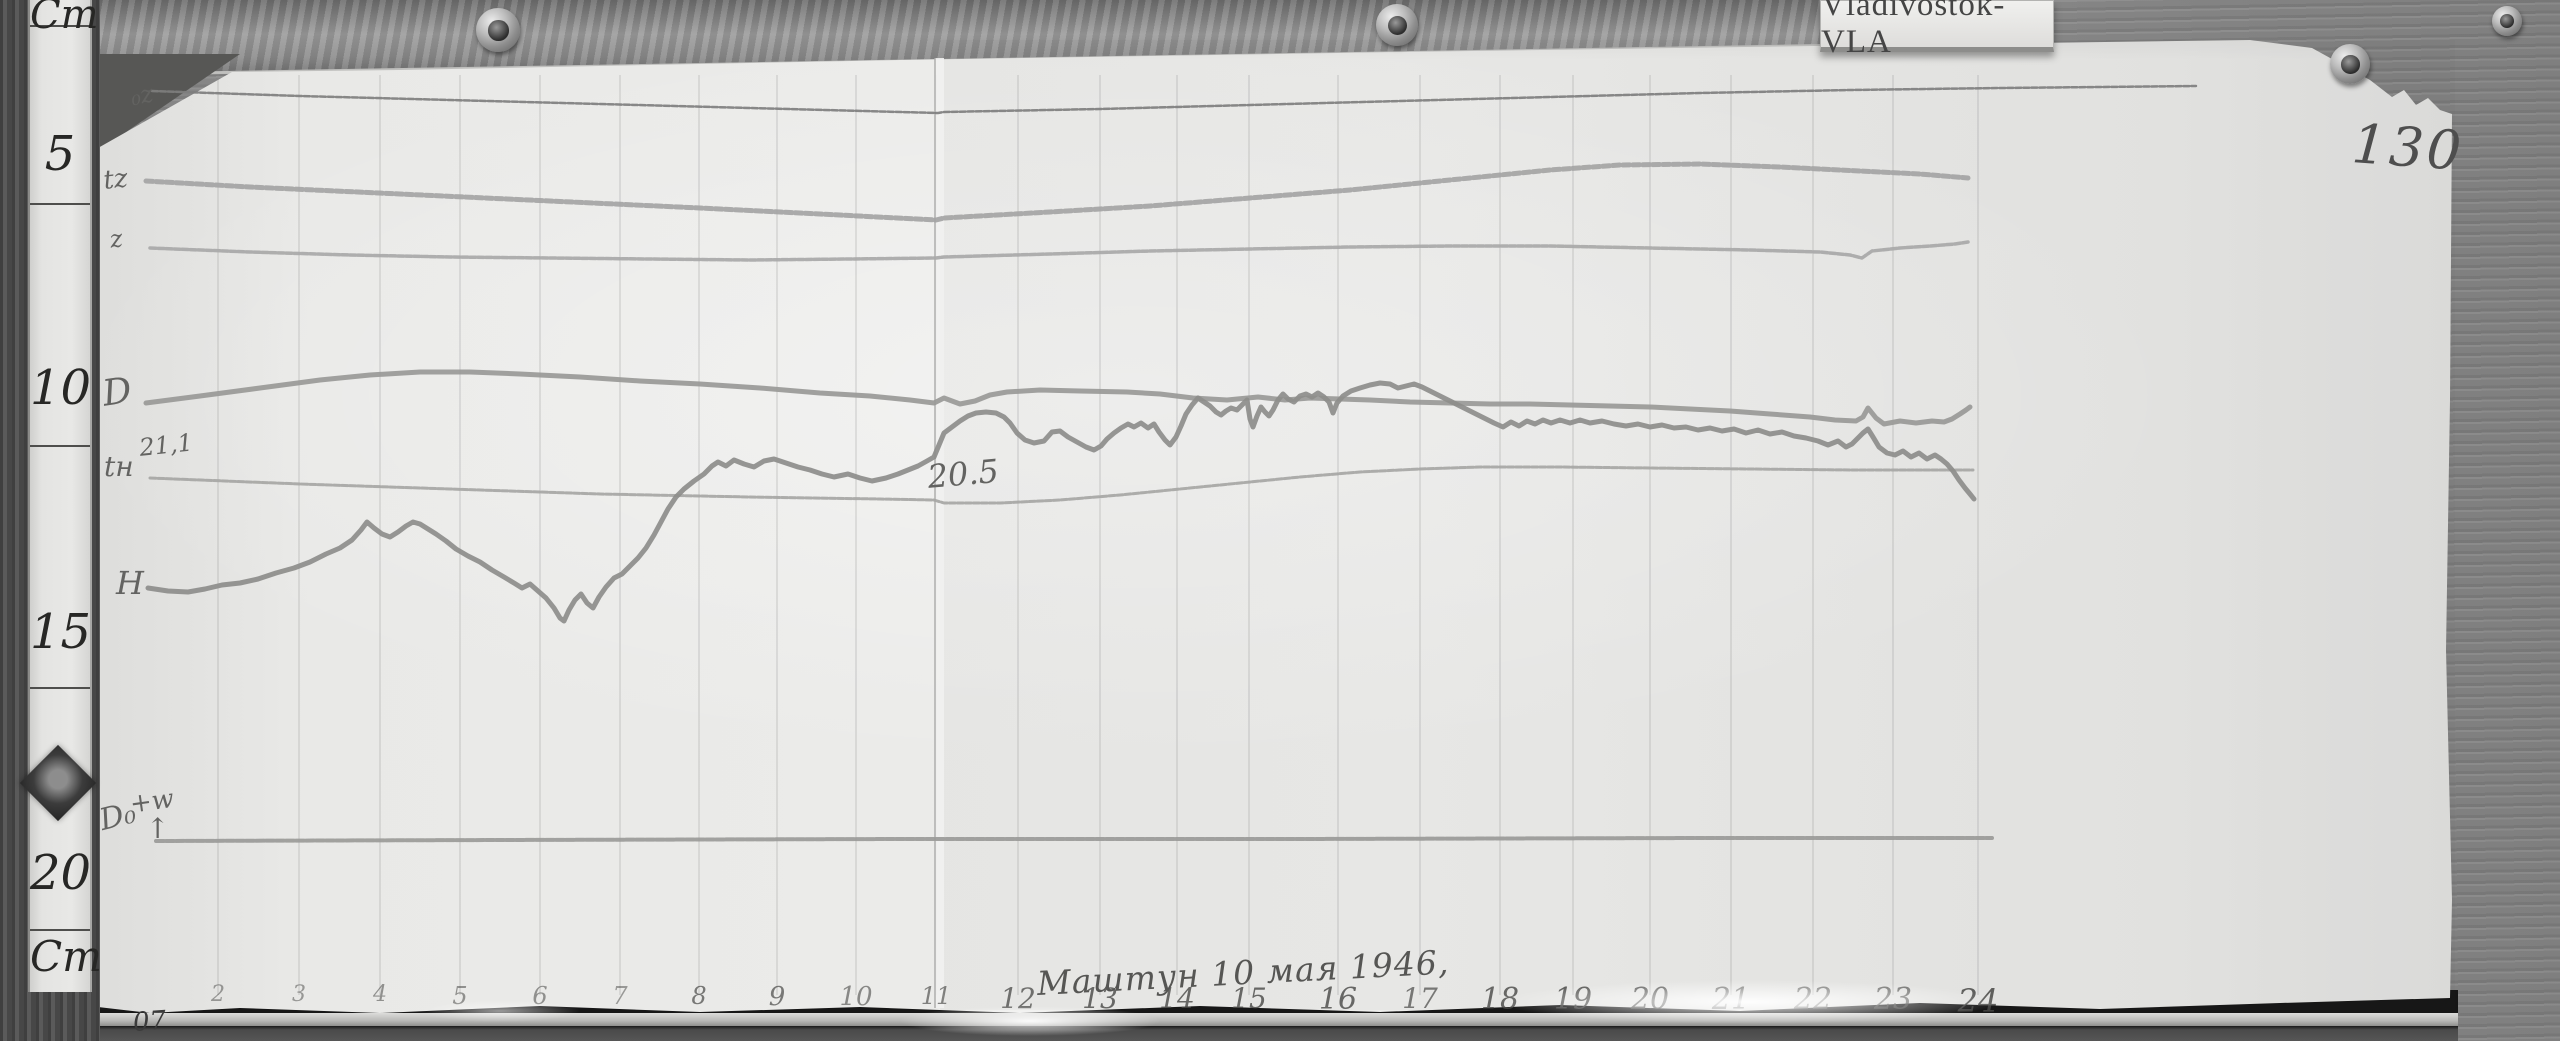 Image resolution: width=2560 pixels, height=1041 pixels. Describe the element at coordinates (61, 873) in the screenshot. I see `ruler-mark: 20` at that location.